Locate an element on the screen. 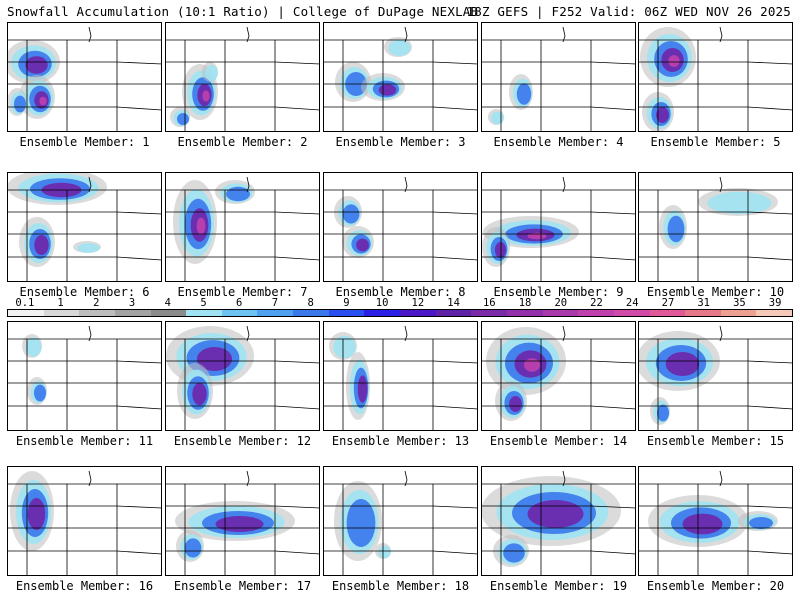 This screenshot has height=600, width=800. colorbar-tick-label: 1 is located at coordinates (60, 303).